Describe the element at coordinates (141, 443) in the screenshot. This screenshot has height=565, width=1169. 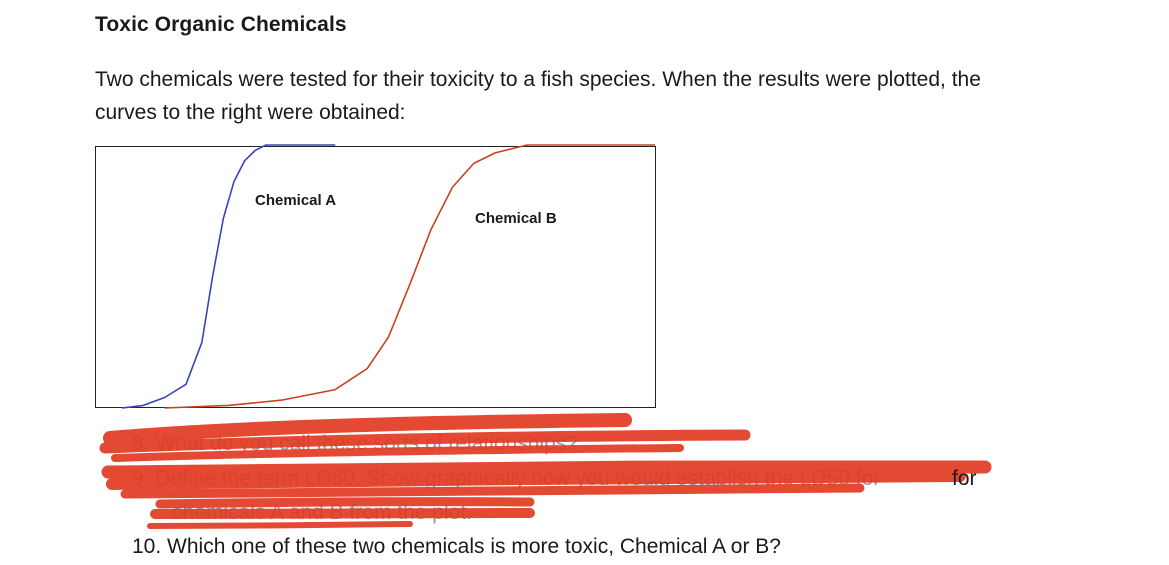
I see `question-8-number: 8.` at that location.